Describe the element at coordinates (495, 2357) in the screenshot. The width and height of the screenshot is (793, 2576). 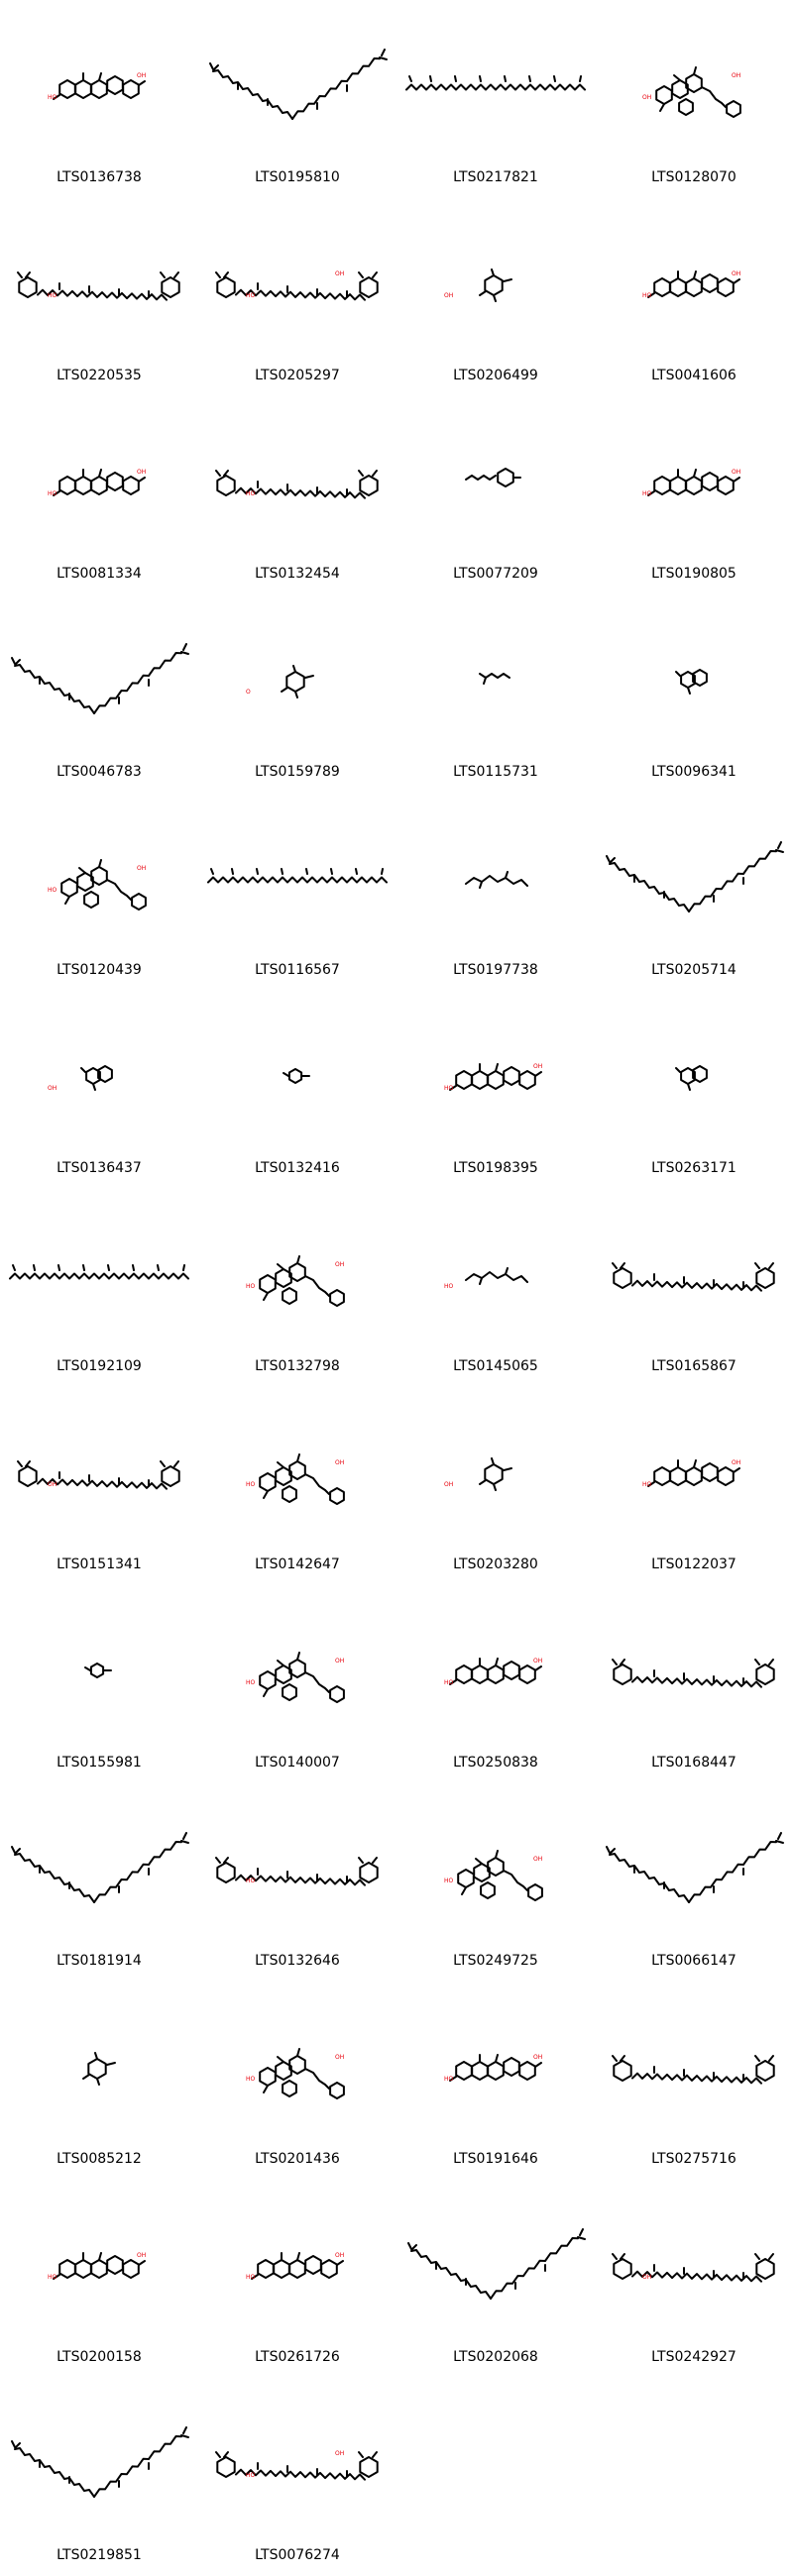
I see `molecule-id-label: LTS0202068` at that location.